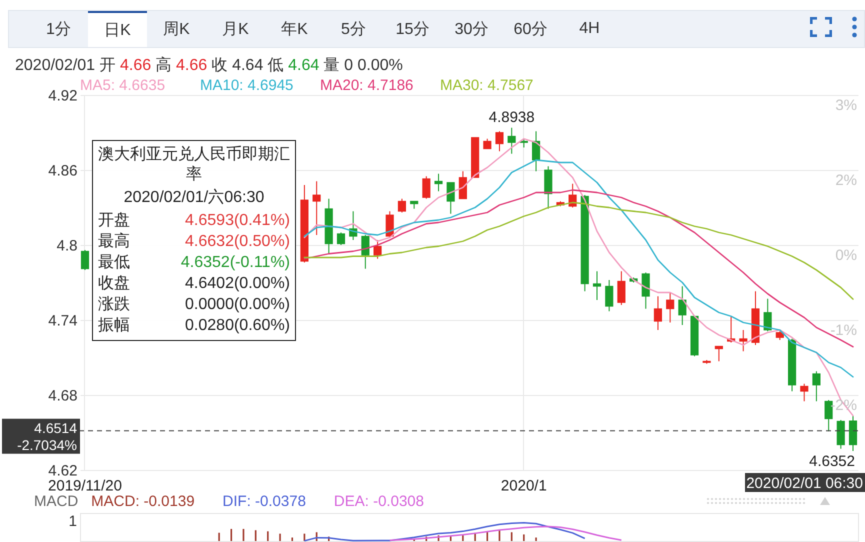  I want to click on annotation: 振幅, so click(114, 326).